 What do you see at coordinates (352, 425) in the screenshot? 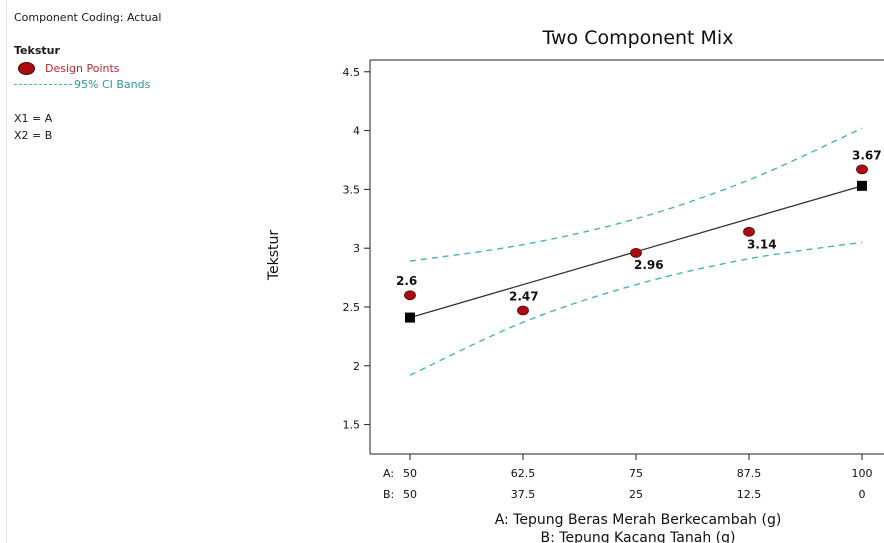
I see `y-tick-label: 1.5` at bounding box center [352, 425].